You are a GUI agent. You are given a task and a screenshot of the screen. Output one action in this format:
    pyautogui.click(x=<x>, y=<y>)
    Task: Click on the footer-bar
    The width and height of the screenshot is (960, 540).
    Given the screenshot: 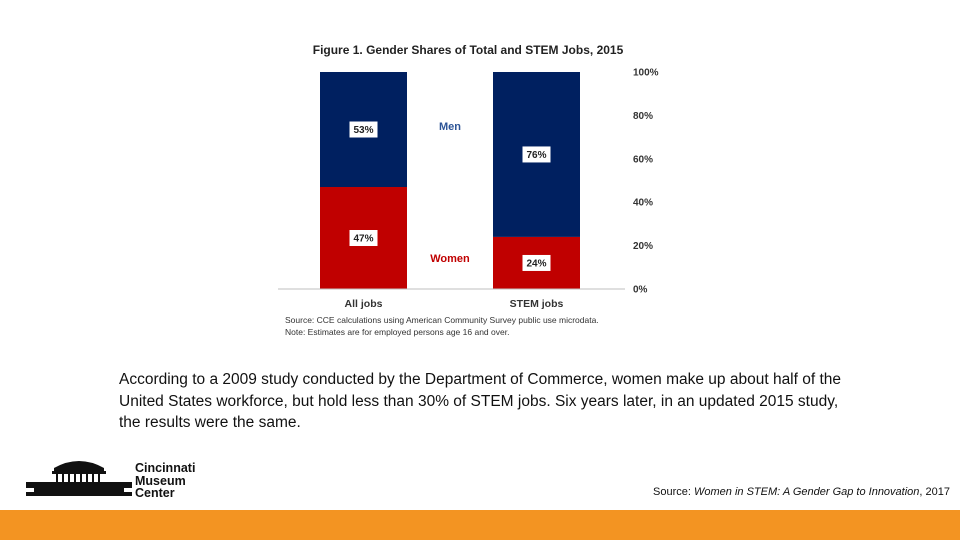 What is the action you would take?
    pyautogui.click(x=480, y=525)
    